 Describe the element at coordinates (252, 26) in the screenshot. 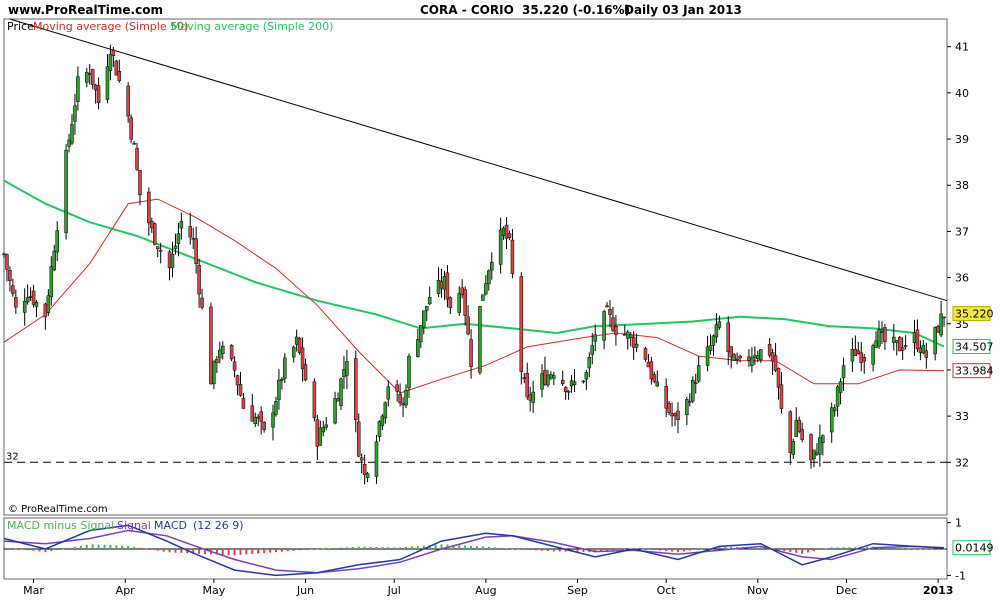

I see `legend-ma200: Moving average (Simple 200)` at that location.